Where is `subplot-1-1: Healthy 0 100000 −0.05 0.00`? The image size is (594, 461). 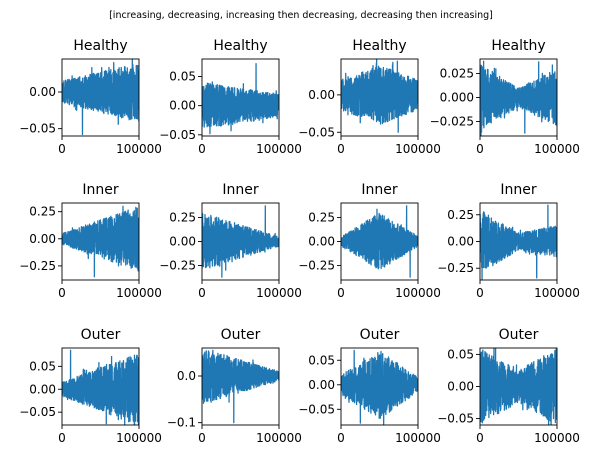 subplot-1-1: Healthy 0 100000 −0.05 0.00 is located at coordinates (90, 97).